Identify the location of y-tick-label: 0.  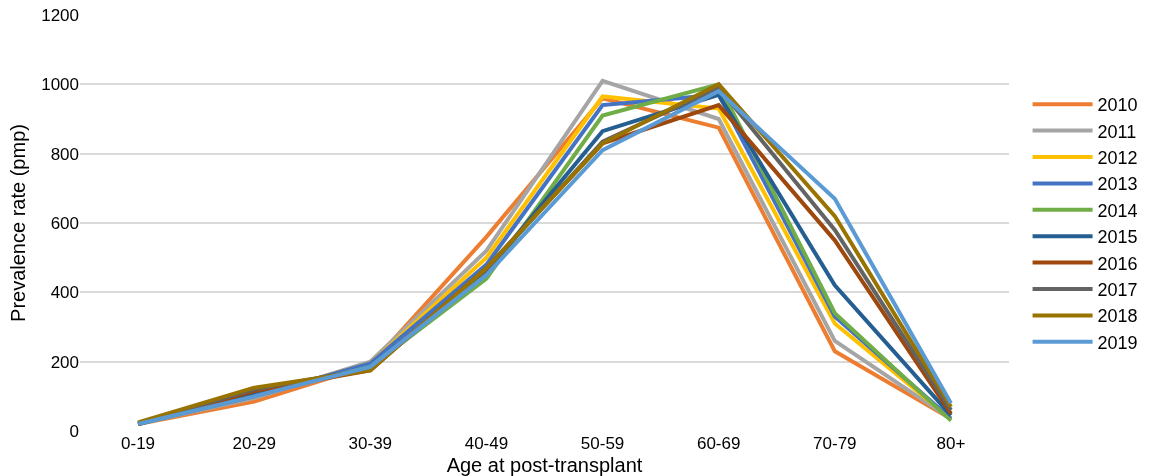
(74, 431).